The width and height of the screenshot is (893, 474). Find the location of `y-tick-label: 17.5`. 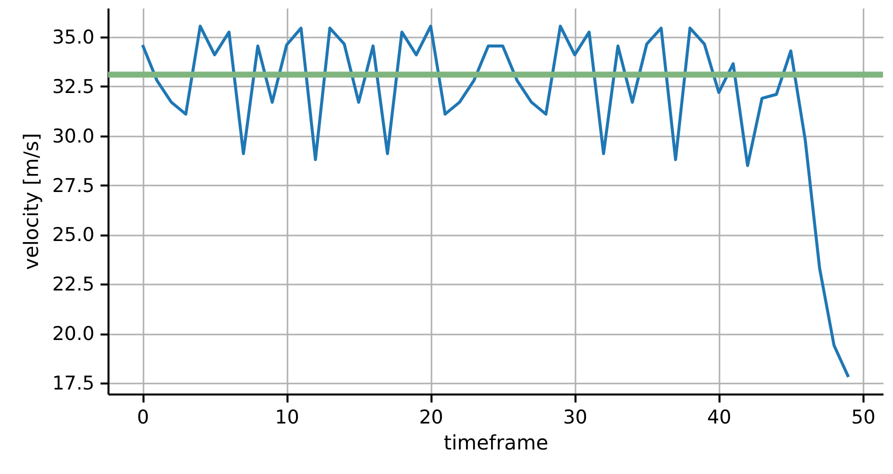

y-tick-label: 17.5 is located at coordinates (73, 383).